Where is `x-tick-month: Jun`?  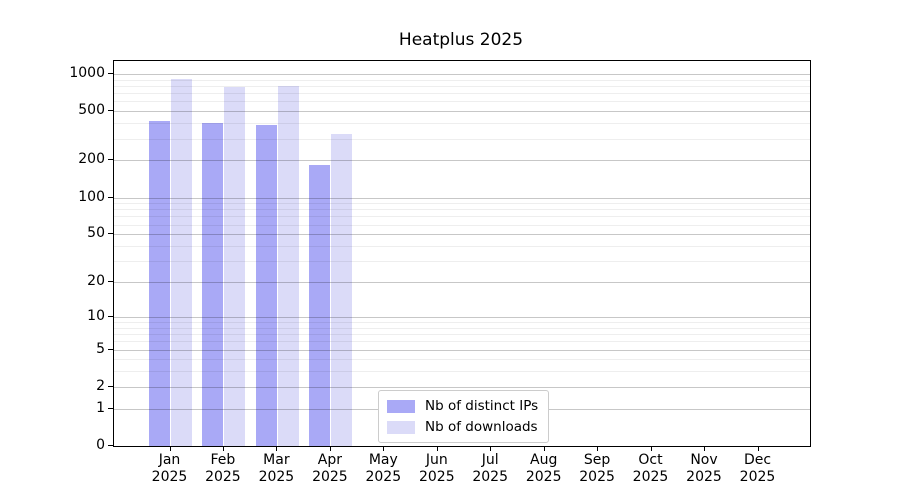 x-tick-month: Jun is located at coordinates (436, 460).